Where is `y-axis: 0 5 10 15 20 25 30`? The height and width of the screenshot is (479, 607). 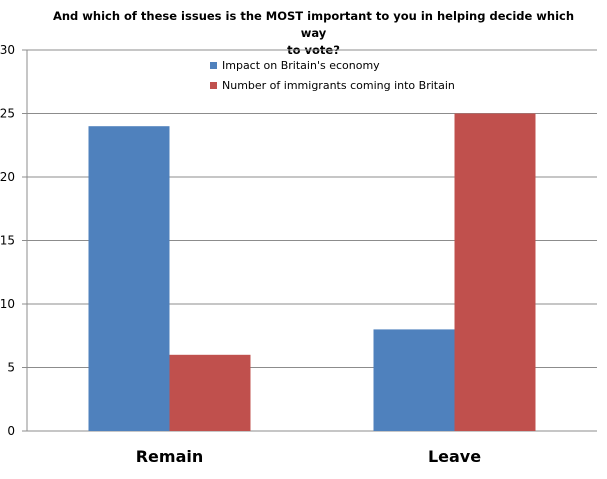
y-axis: 0 5 10 15 20 25 30 is located at coordinates (14, 240).